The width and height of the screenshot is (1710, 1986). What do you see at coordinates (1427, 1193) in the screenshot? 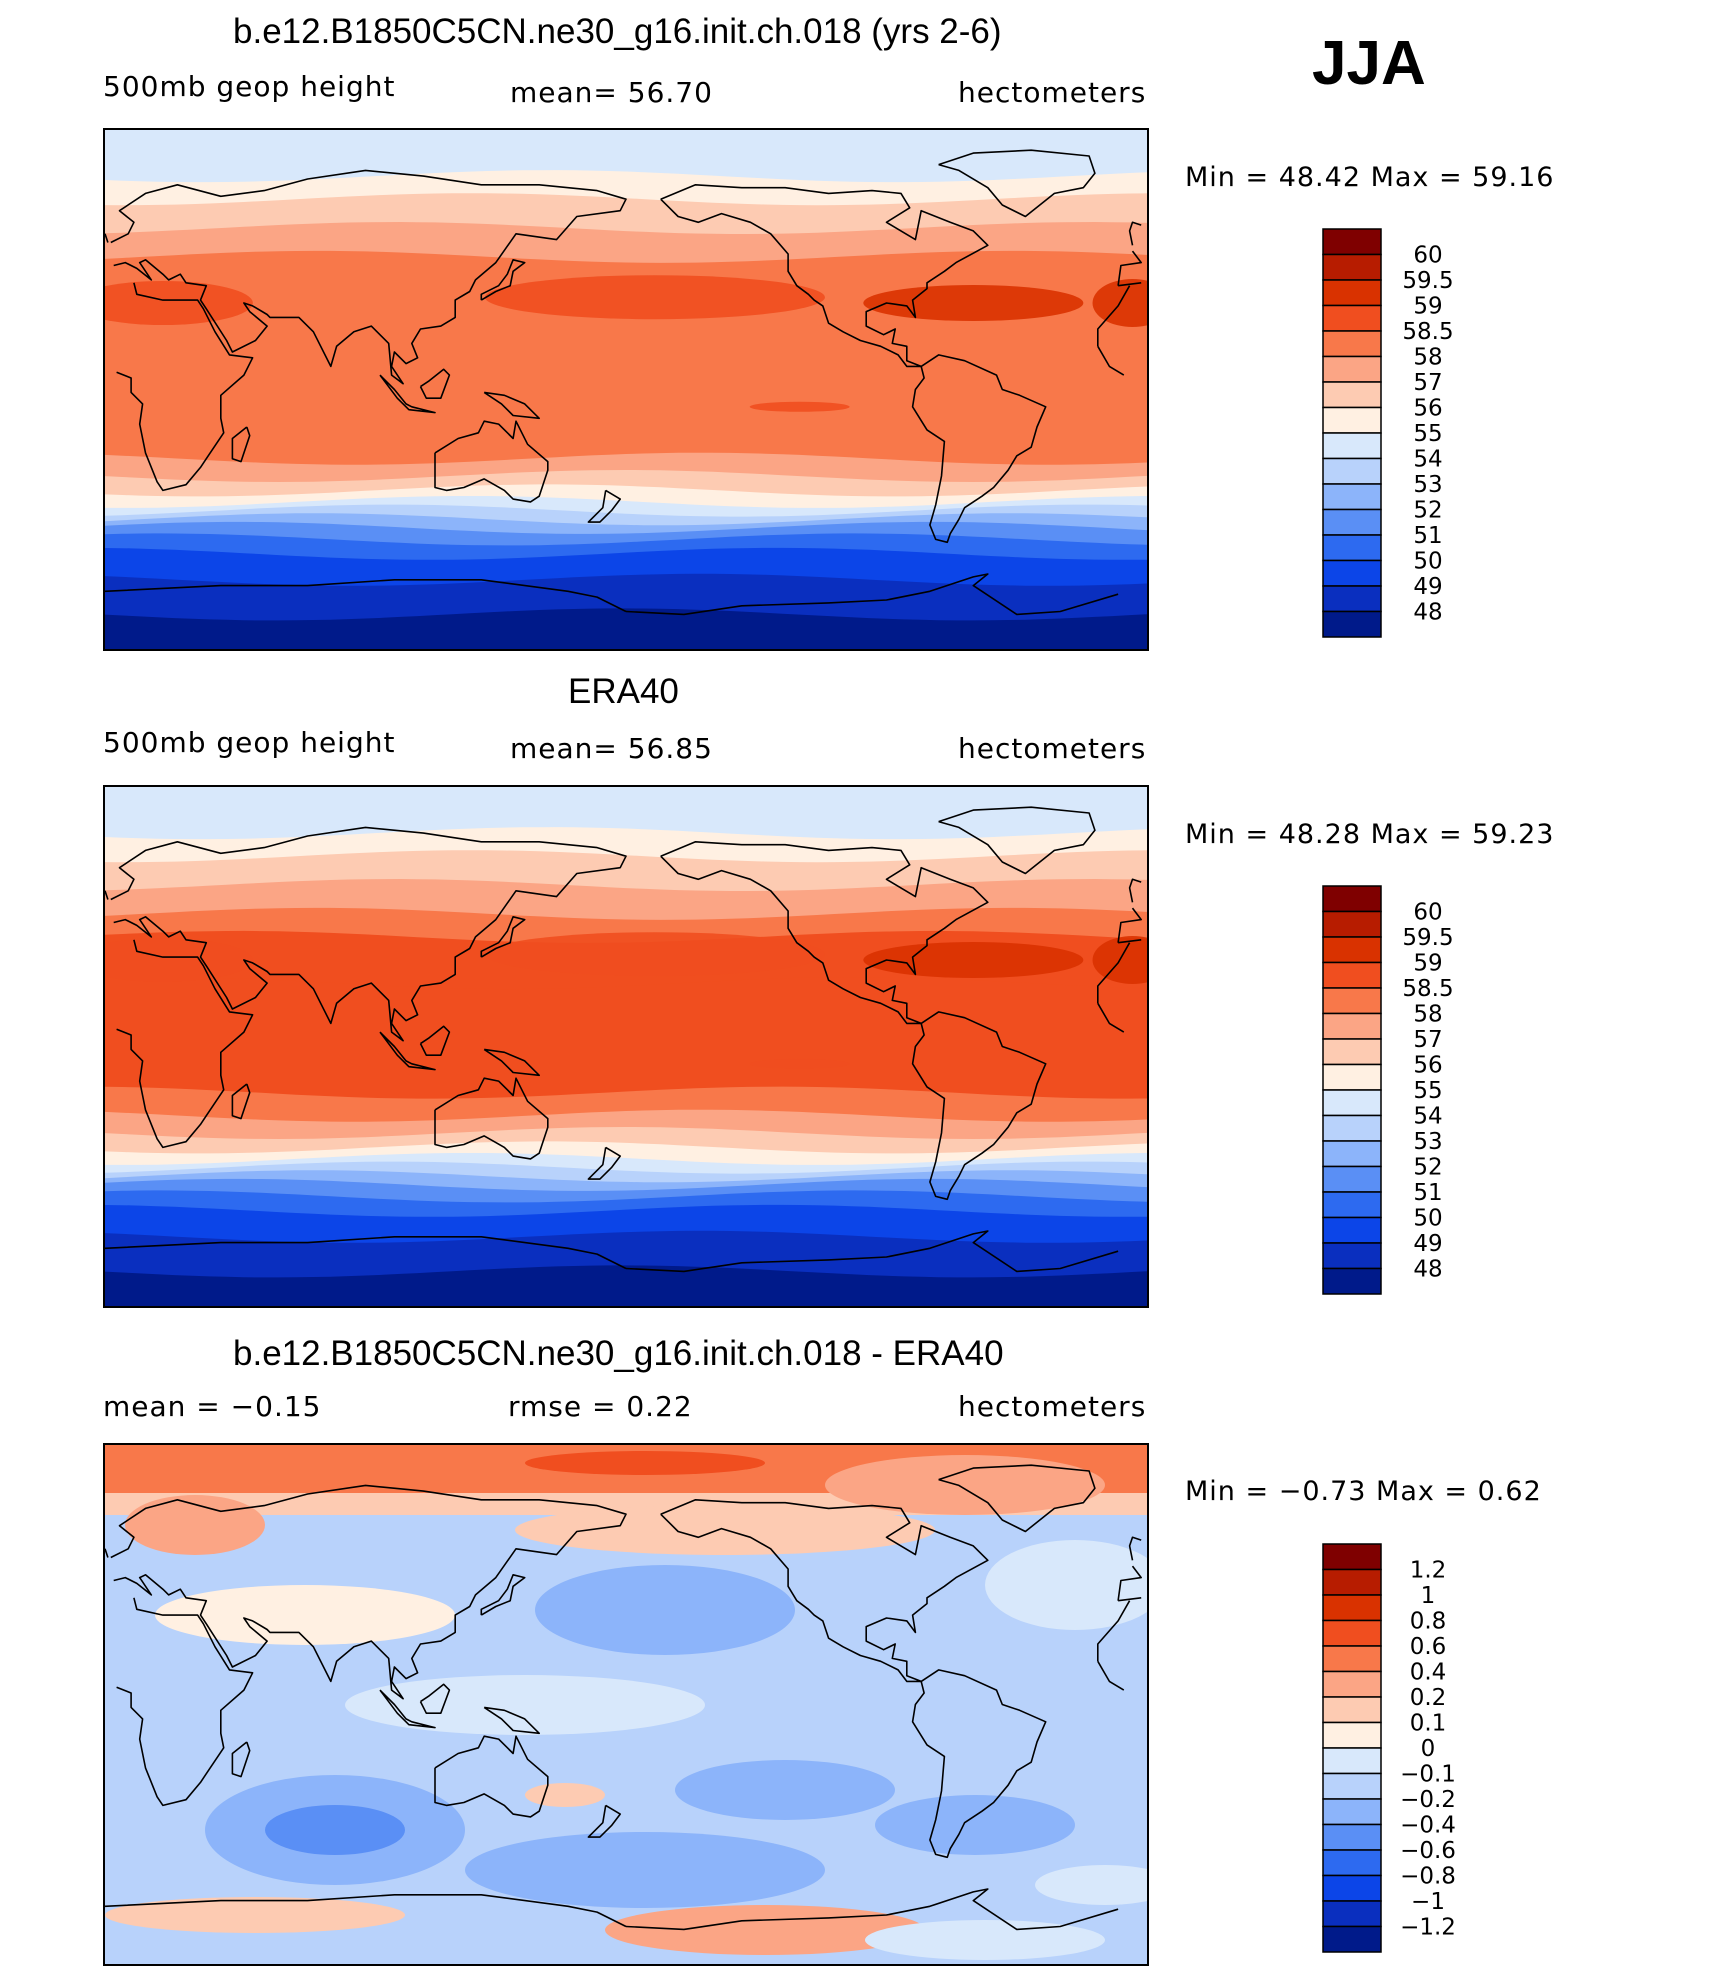
I see `colorbar-2-tick-label: 51` at bounding box center [1427, 1193].